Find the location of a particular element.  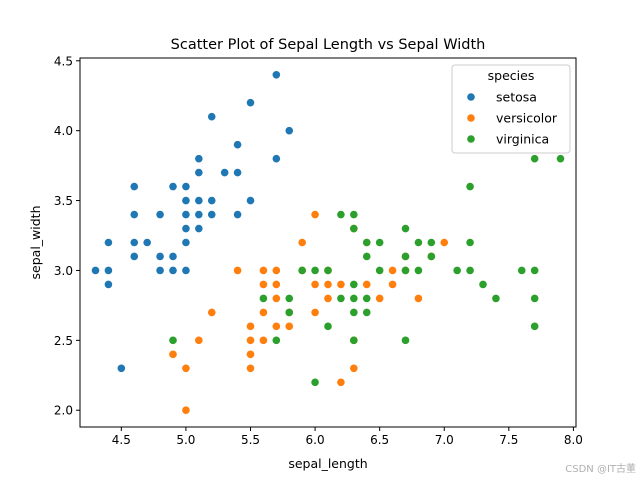

y-axis-label: sepal_width is located at coordinates (35, 243).